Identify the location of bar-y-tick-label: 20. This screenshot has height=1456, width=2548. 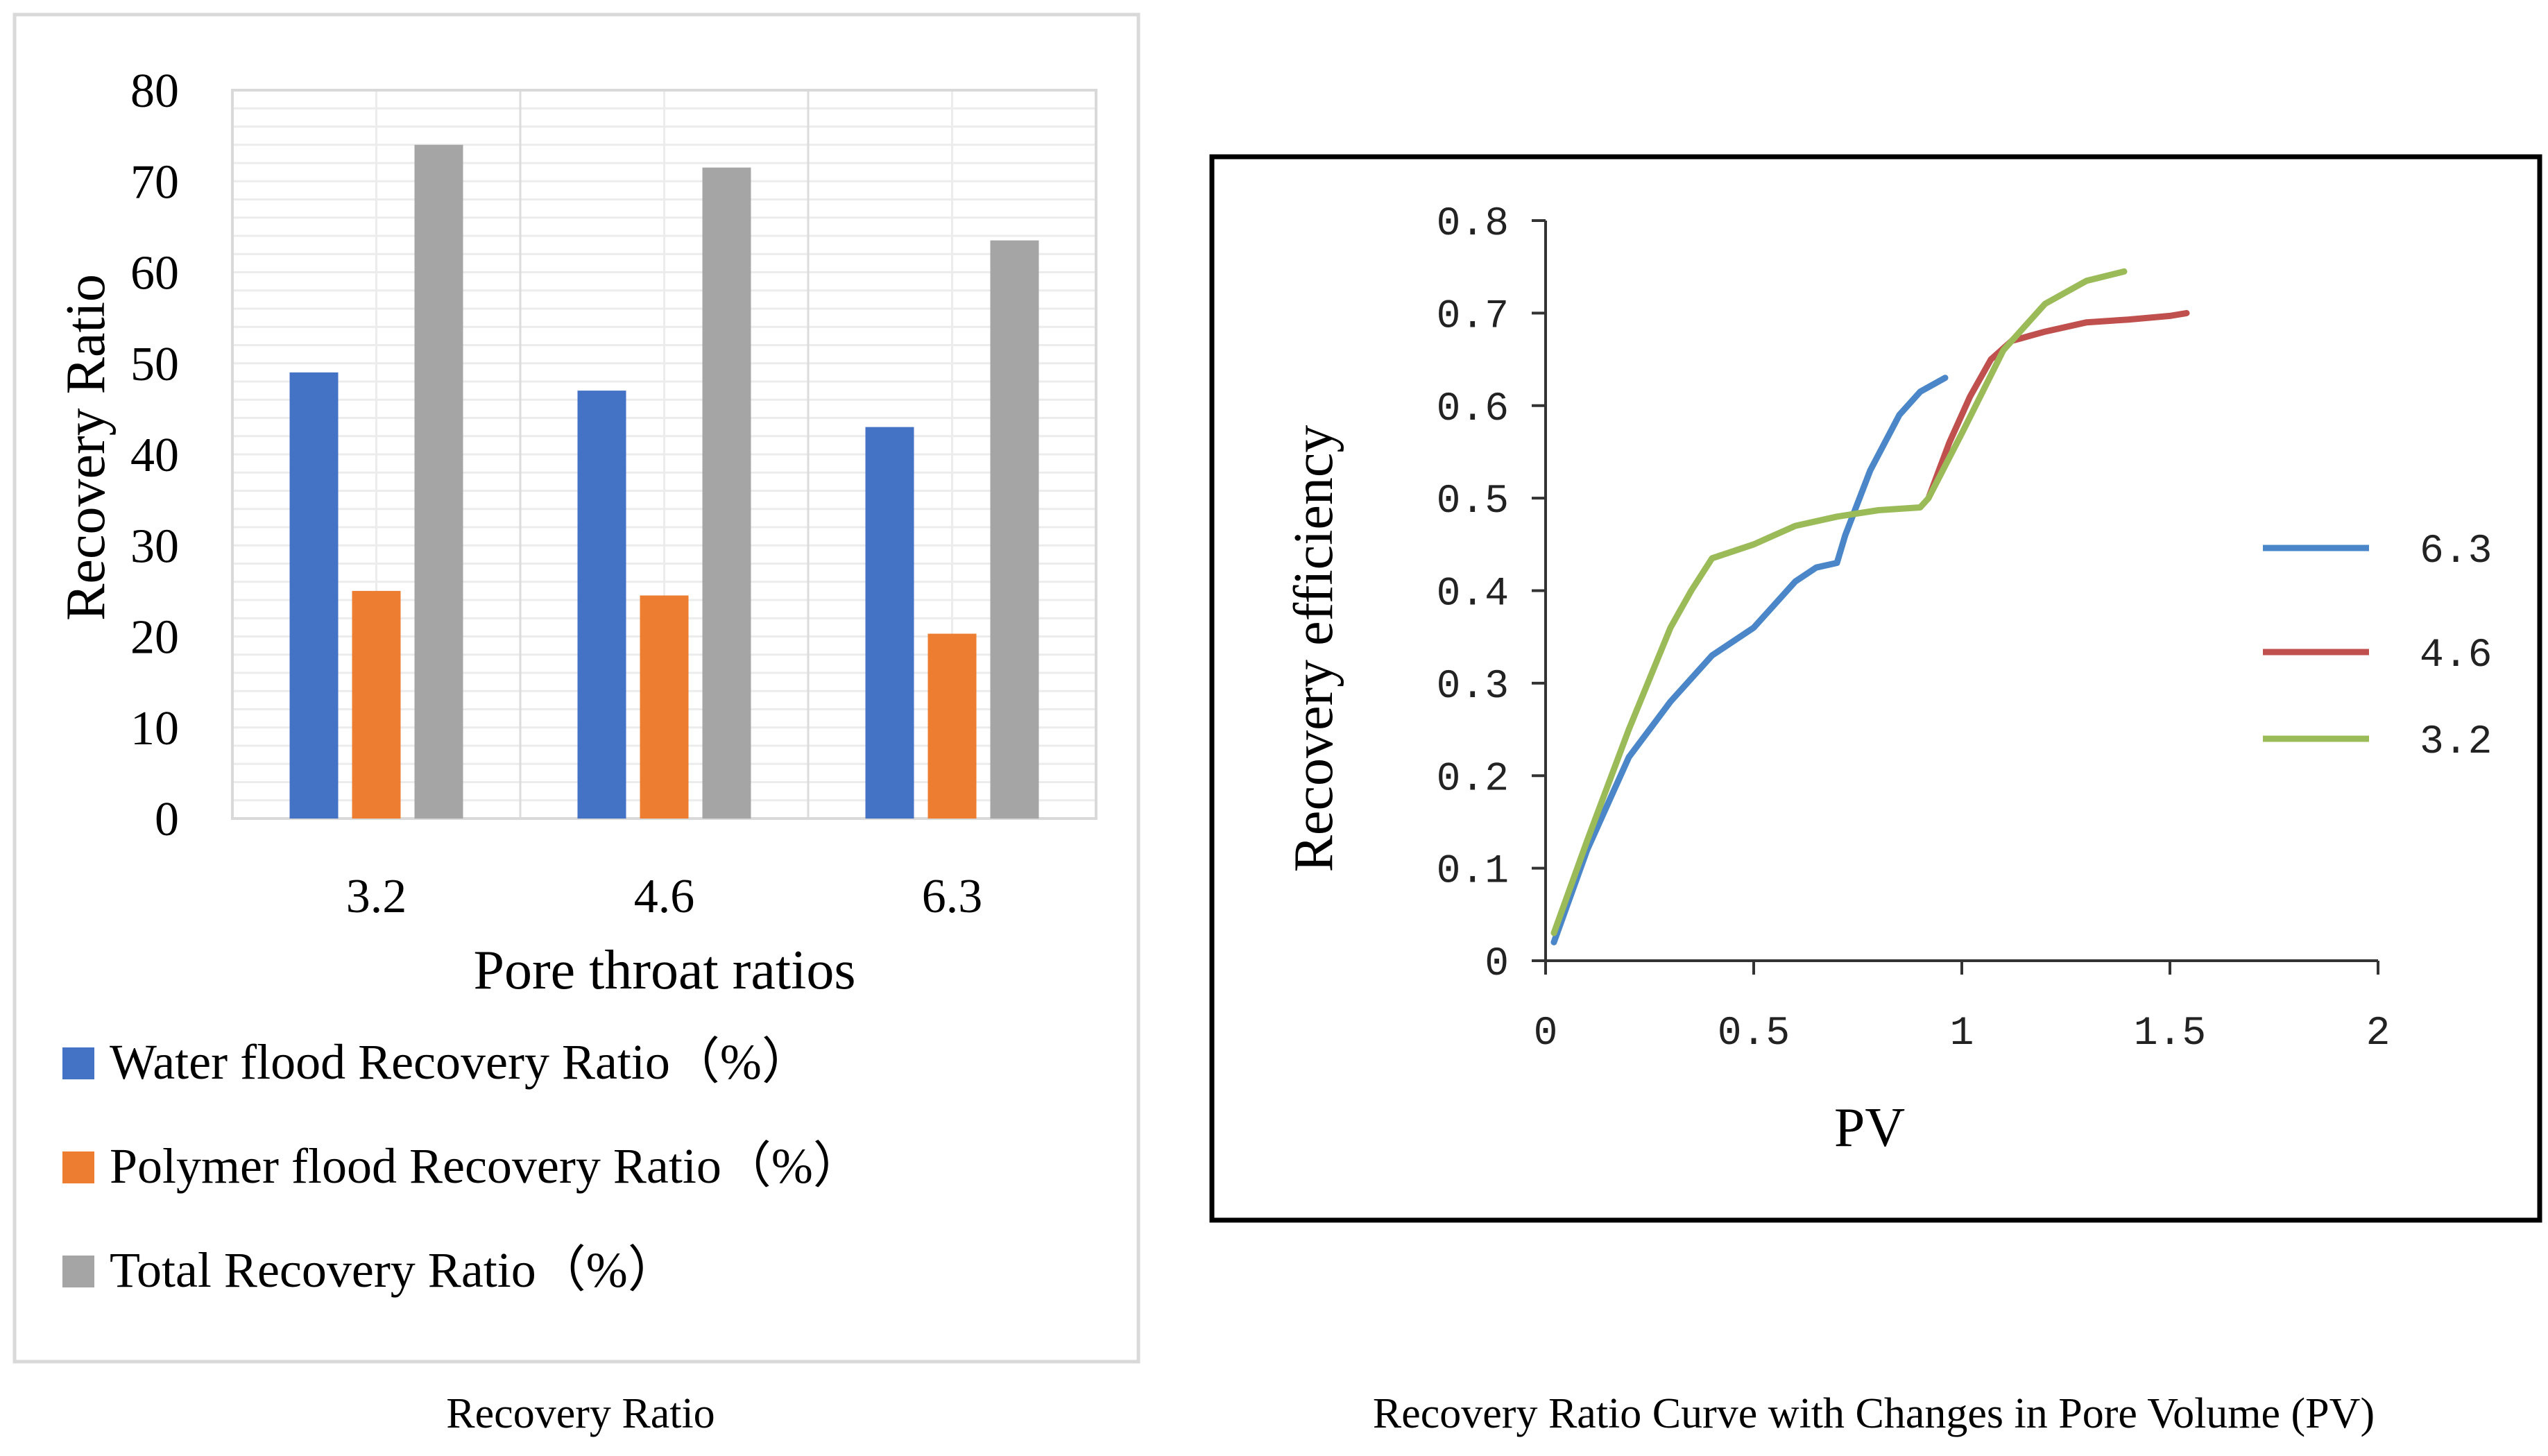
(154, 638).